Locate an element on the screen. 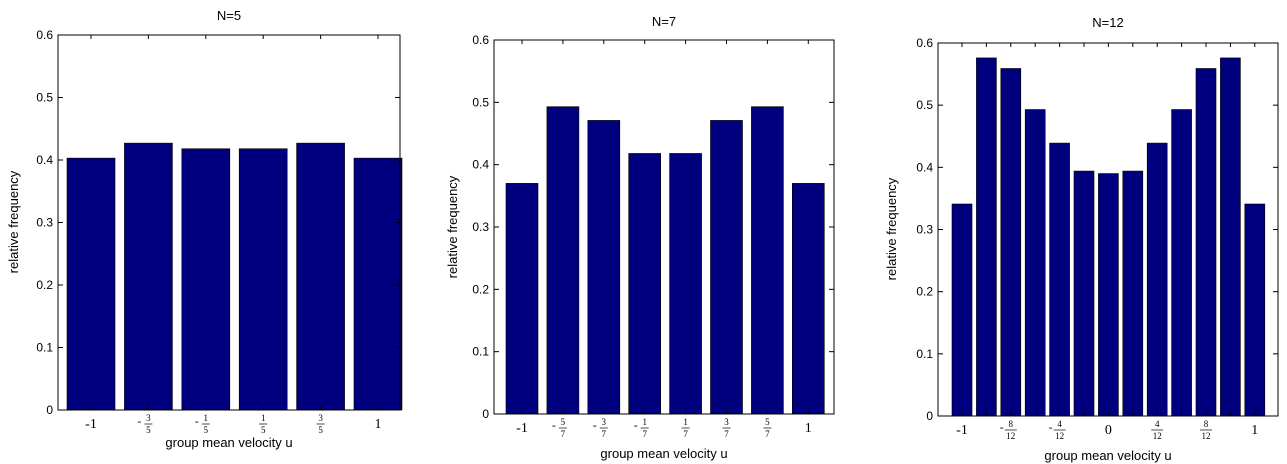  x-tick-label: 412 is located at coordinates (1157, 430).